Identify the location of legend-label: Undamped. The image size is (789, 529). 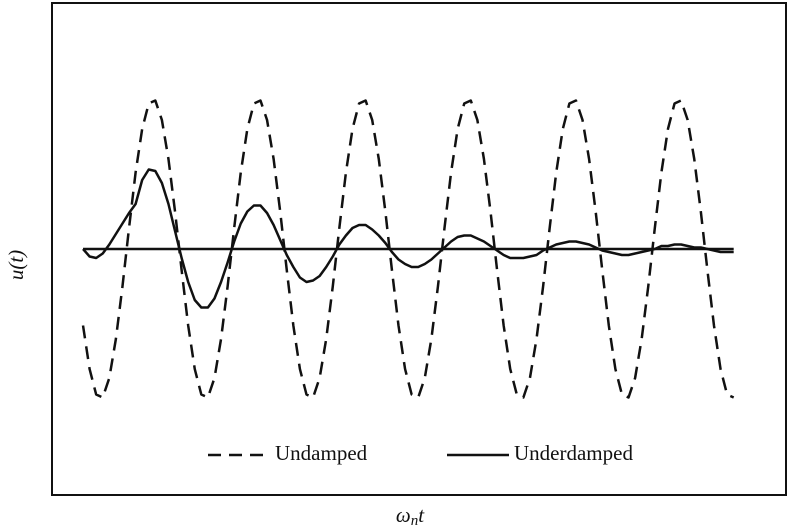
(321, 453).